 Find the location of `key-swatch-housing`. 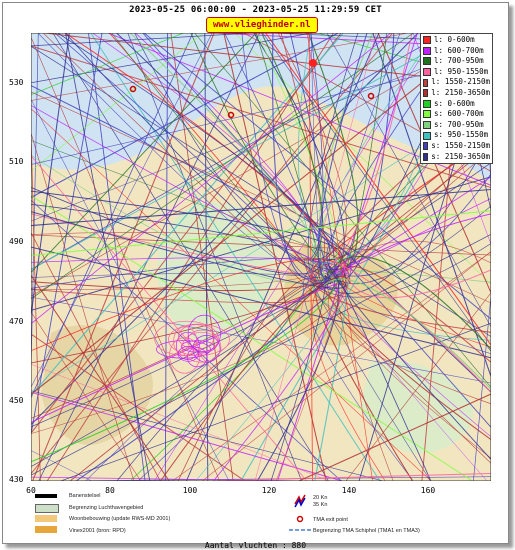

key-swatch-housing is located at coordinates (46, 518).